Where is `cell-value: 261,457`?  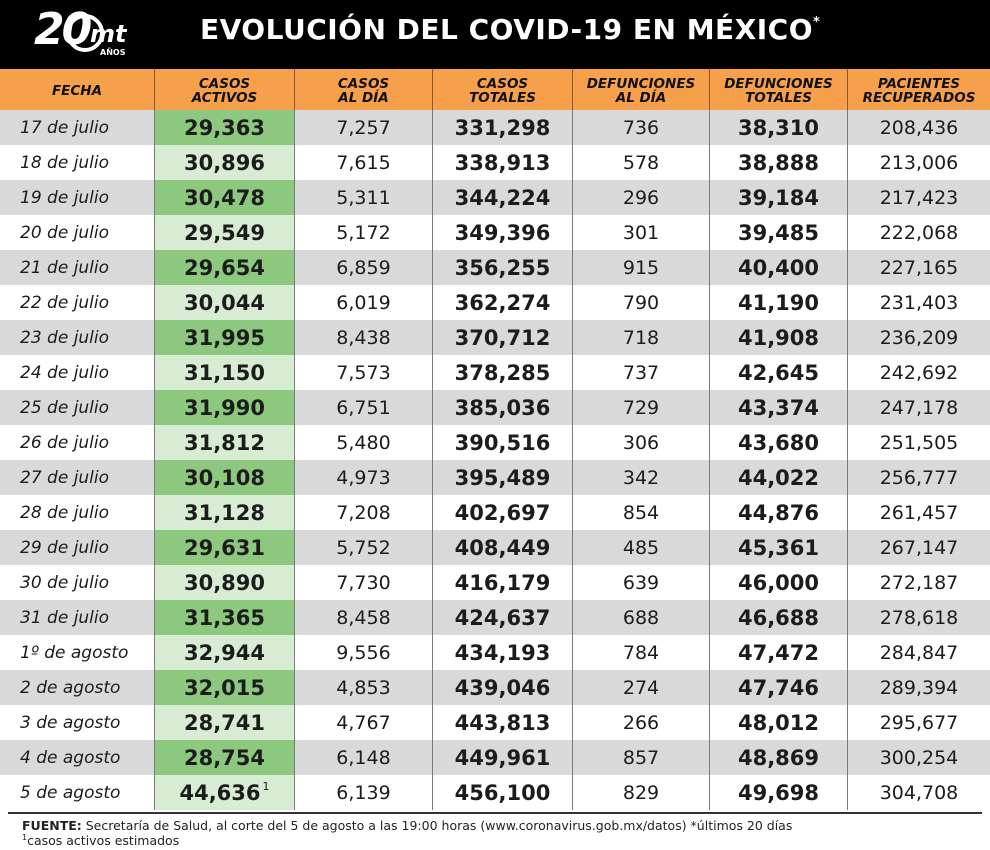 cell-value: 261,457 is located at coordinates (919, 512).